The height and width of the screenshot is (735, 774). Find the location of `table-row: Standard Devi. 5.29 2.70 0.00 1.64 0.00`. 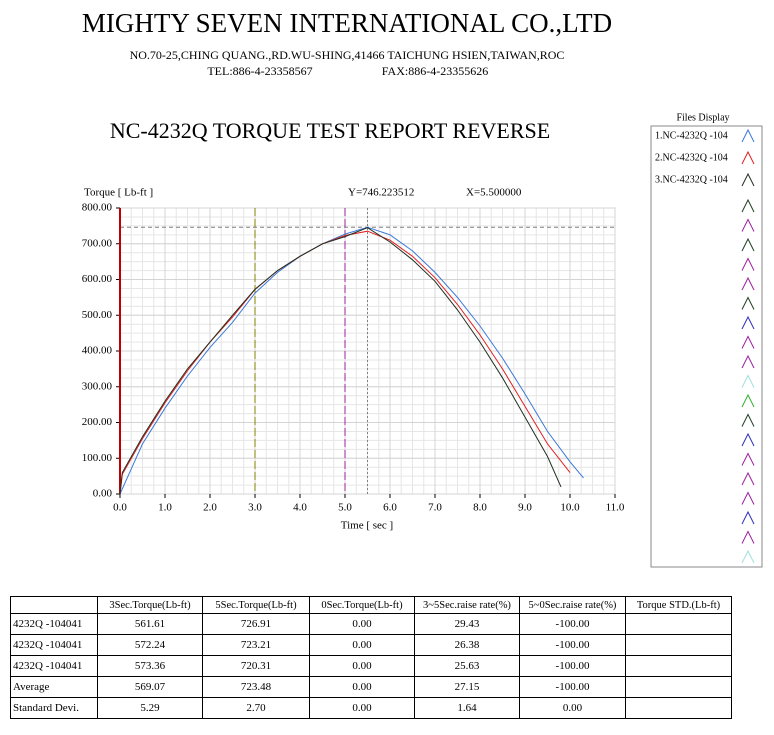

table-row: Standard Devi. 5.29 2.70 0.00 1.64 0.00 is located at coordinates (371, 708).